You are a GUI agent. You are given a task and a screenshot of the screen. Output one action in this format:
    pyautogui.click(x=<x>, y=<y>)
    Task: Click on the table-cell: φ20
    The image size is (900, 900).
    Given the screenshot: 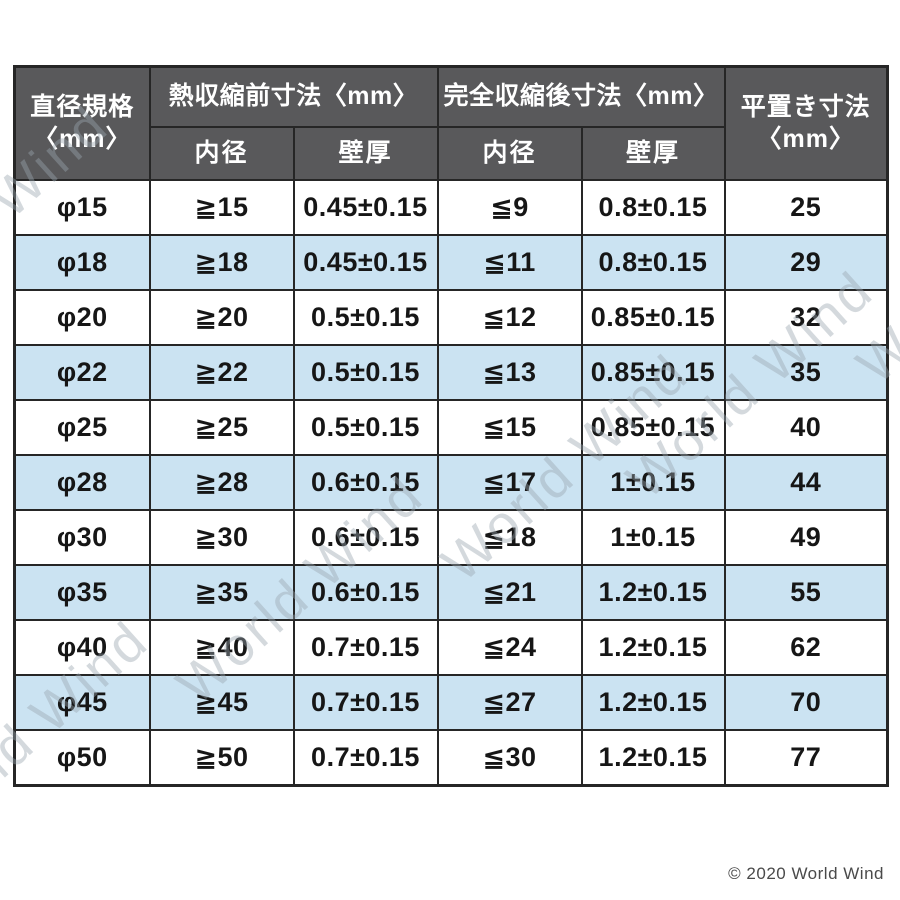 What is the action you would take?
    pyautogui.click(x=82, y=317)
    